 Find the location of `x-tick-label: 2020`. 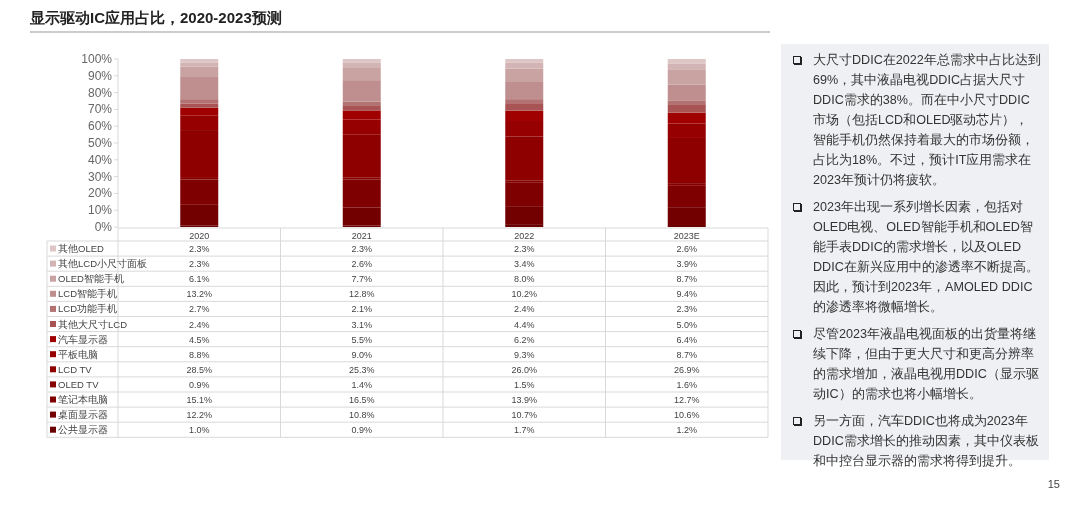

x-tick-label: 2020 is located at coordinates (199, 236).